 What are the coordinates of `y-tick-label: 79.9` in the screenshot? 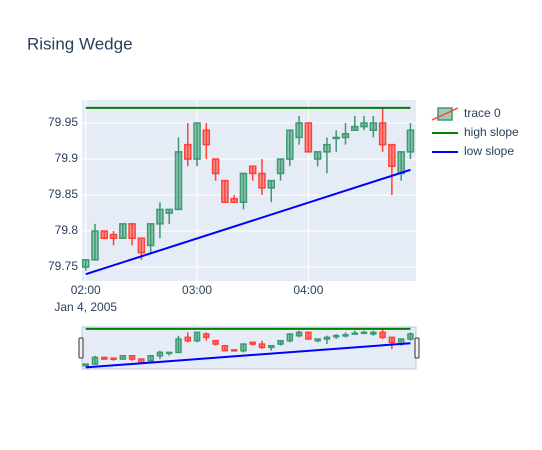 It's located at (67, 158).